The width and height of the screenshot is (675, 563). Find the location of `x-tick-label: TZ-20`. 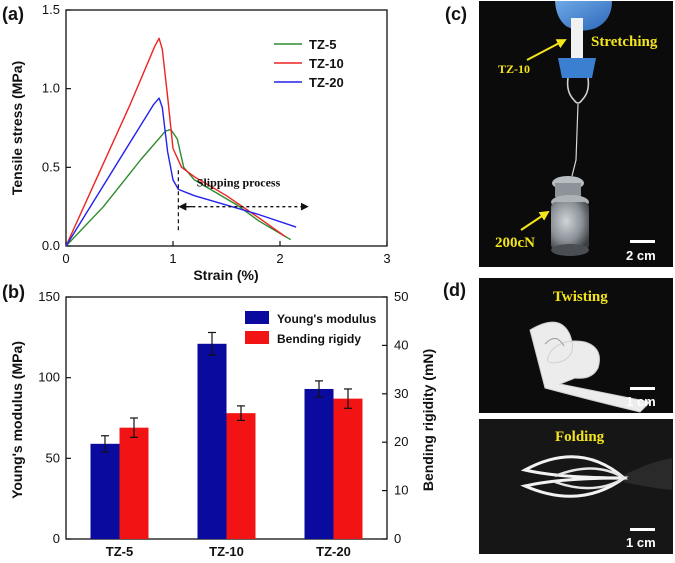

x-tick-label: TZ-20 is located at coordinates (333, 551).